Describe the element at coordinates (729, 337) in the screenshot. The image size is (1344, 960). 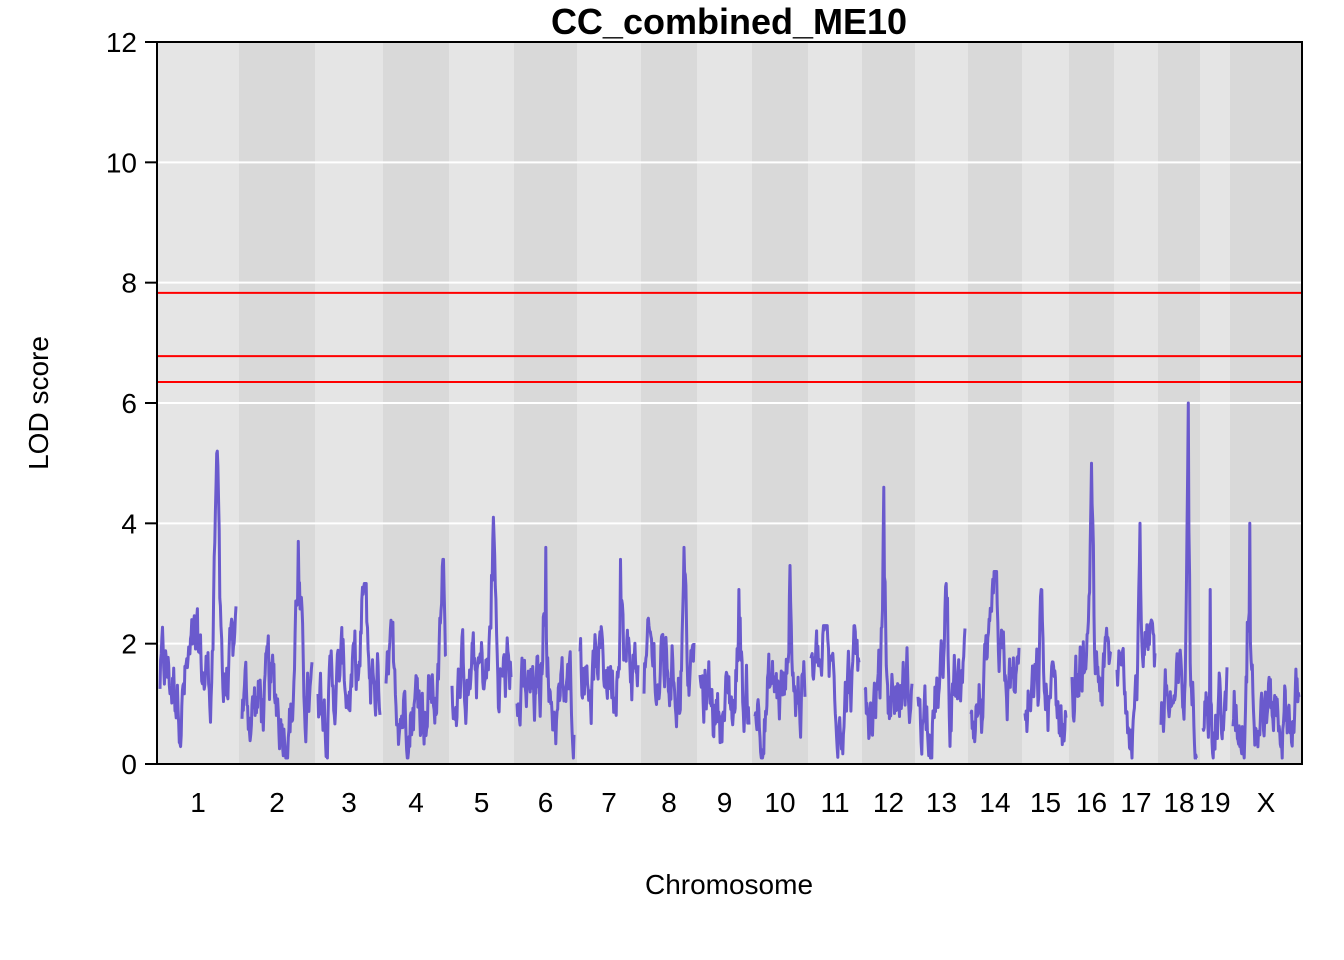
I see `threshold-lines` at that location.